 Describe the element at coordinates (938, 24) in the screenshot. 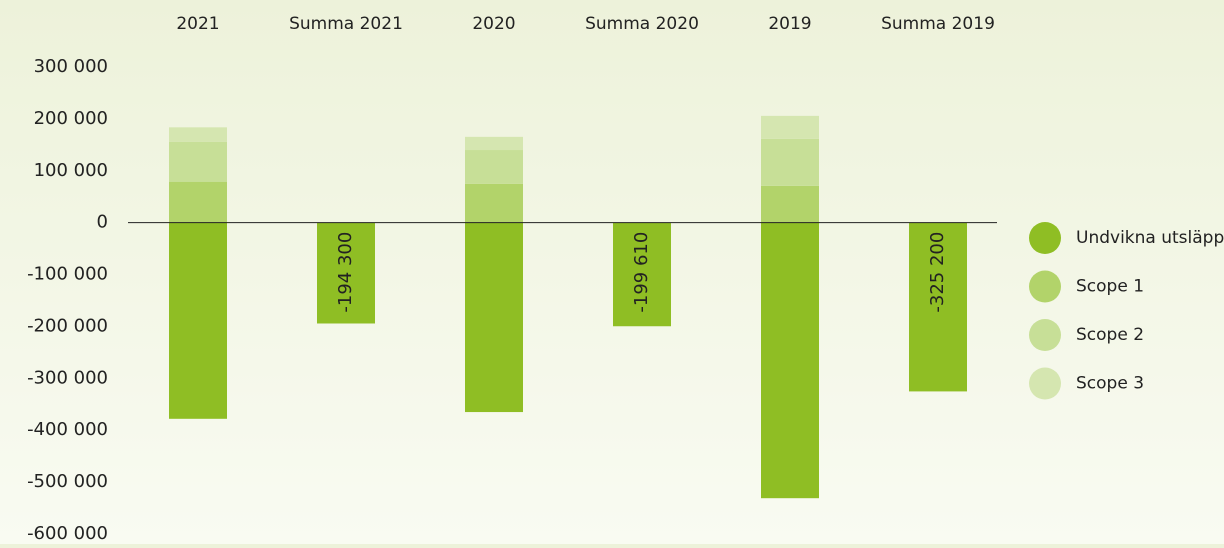

I see `x-category-label: Summa 2019` at that location.